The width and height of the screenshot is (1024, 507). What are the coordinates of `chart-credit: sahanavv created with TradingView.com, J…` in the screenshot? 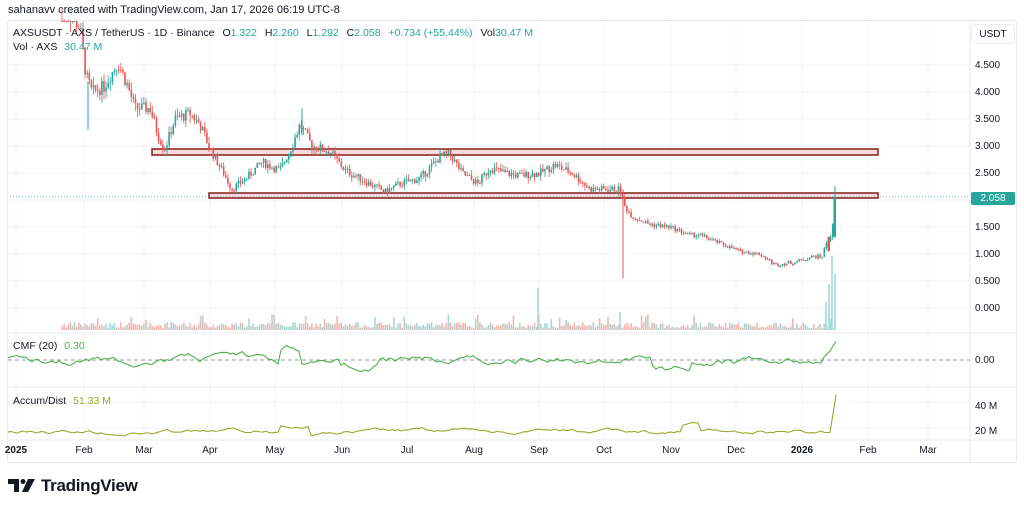 It's located at (174, 10).